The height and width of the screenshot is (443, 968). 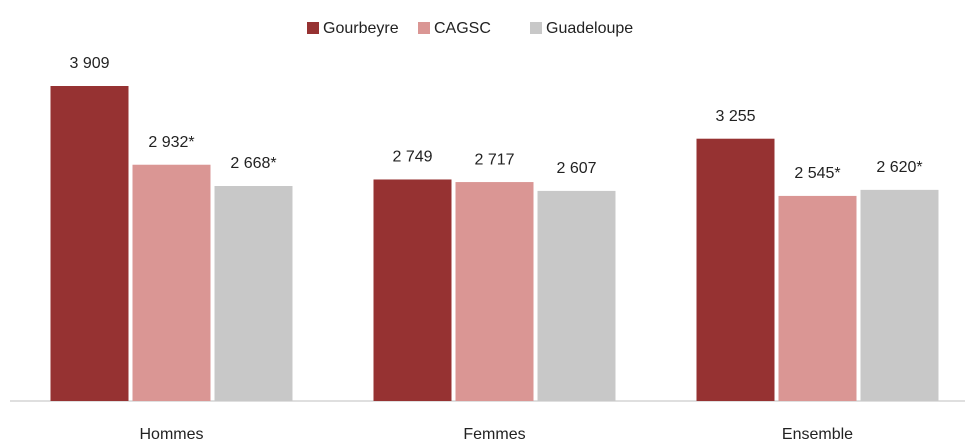 I want to click on data-label: 2 932*, so click(x=171, y=142).